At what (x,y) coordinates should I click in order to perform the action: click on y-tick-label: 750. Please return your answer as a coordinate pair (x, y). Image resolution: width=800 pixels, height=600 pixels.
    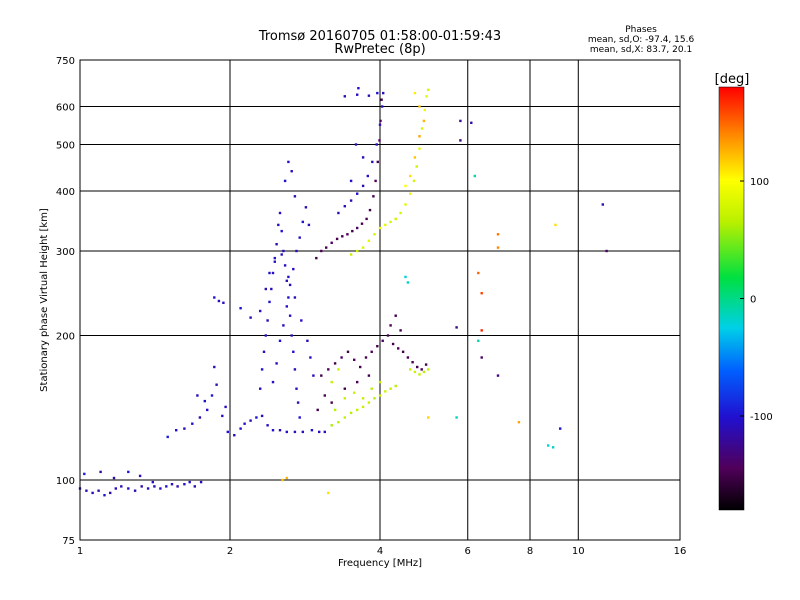
    Looking at the image, I should click on (65, 61).